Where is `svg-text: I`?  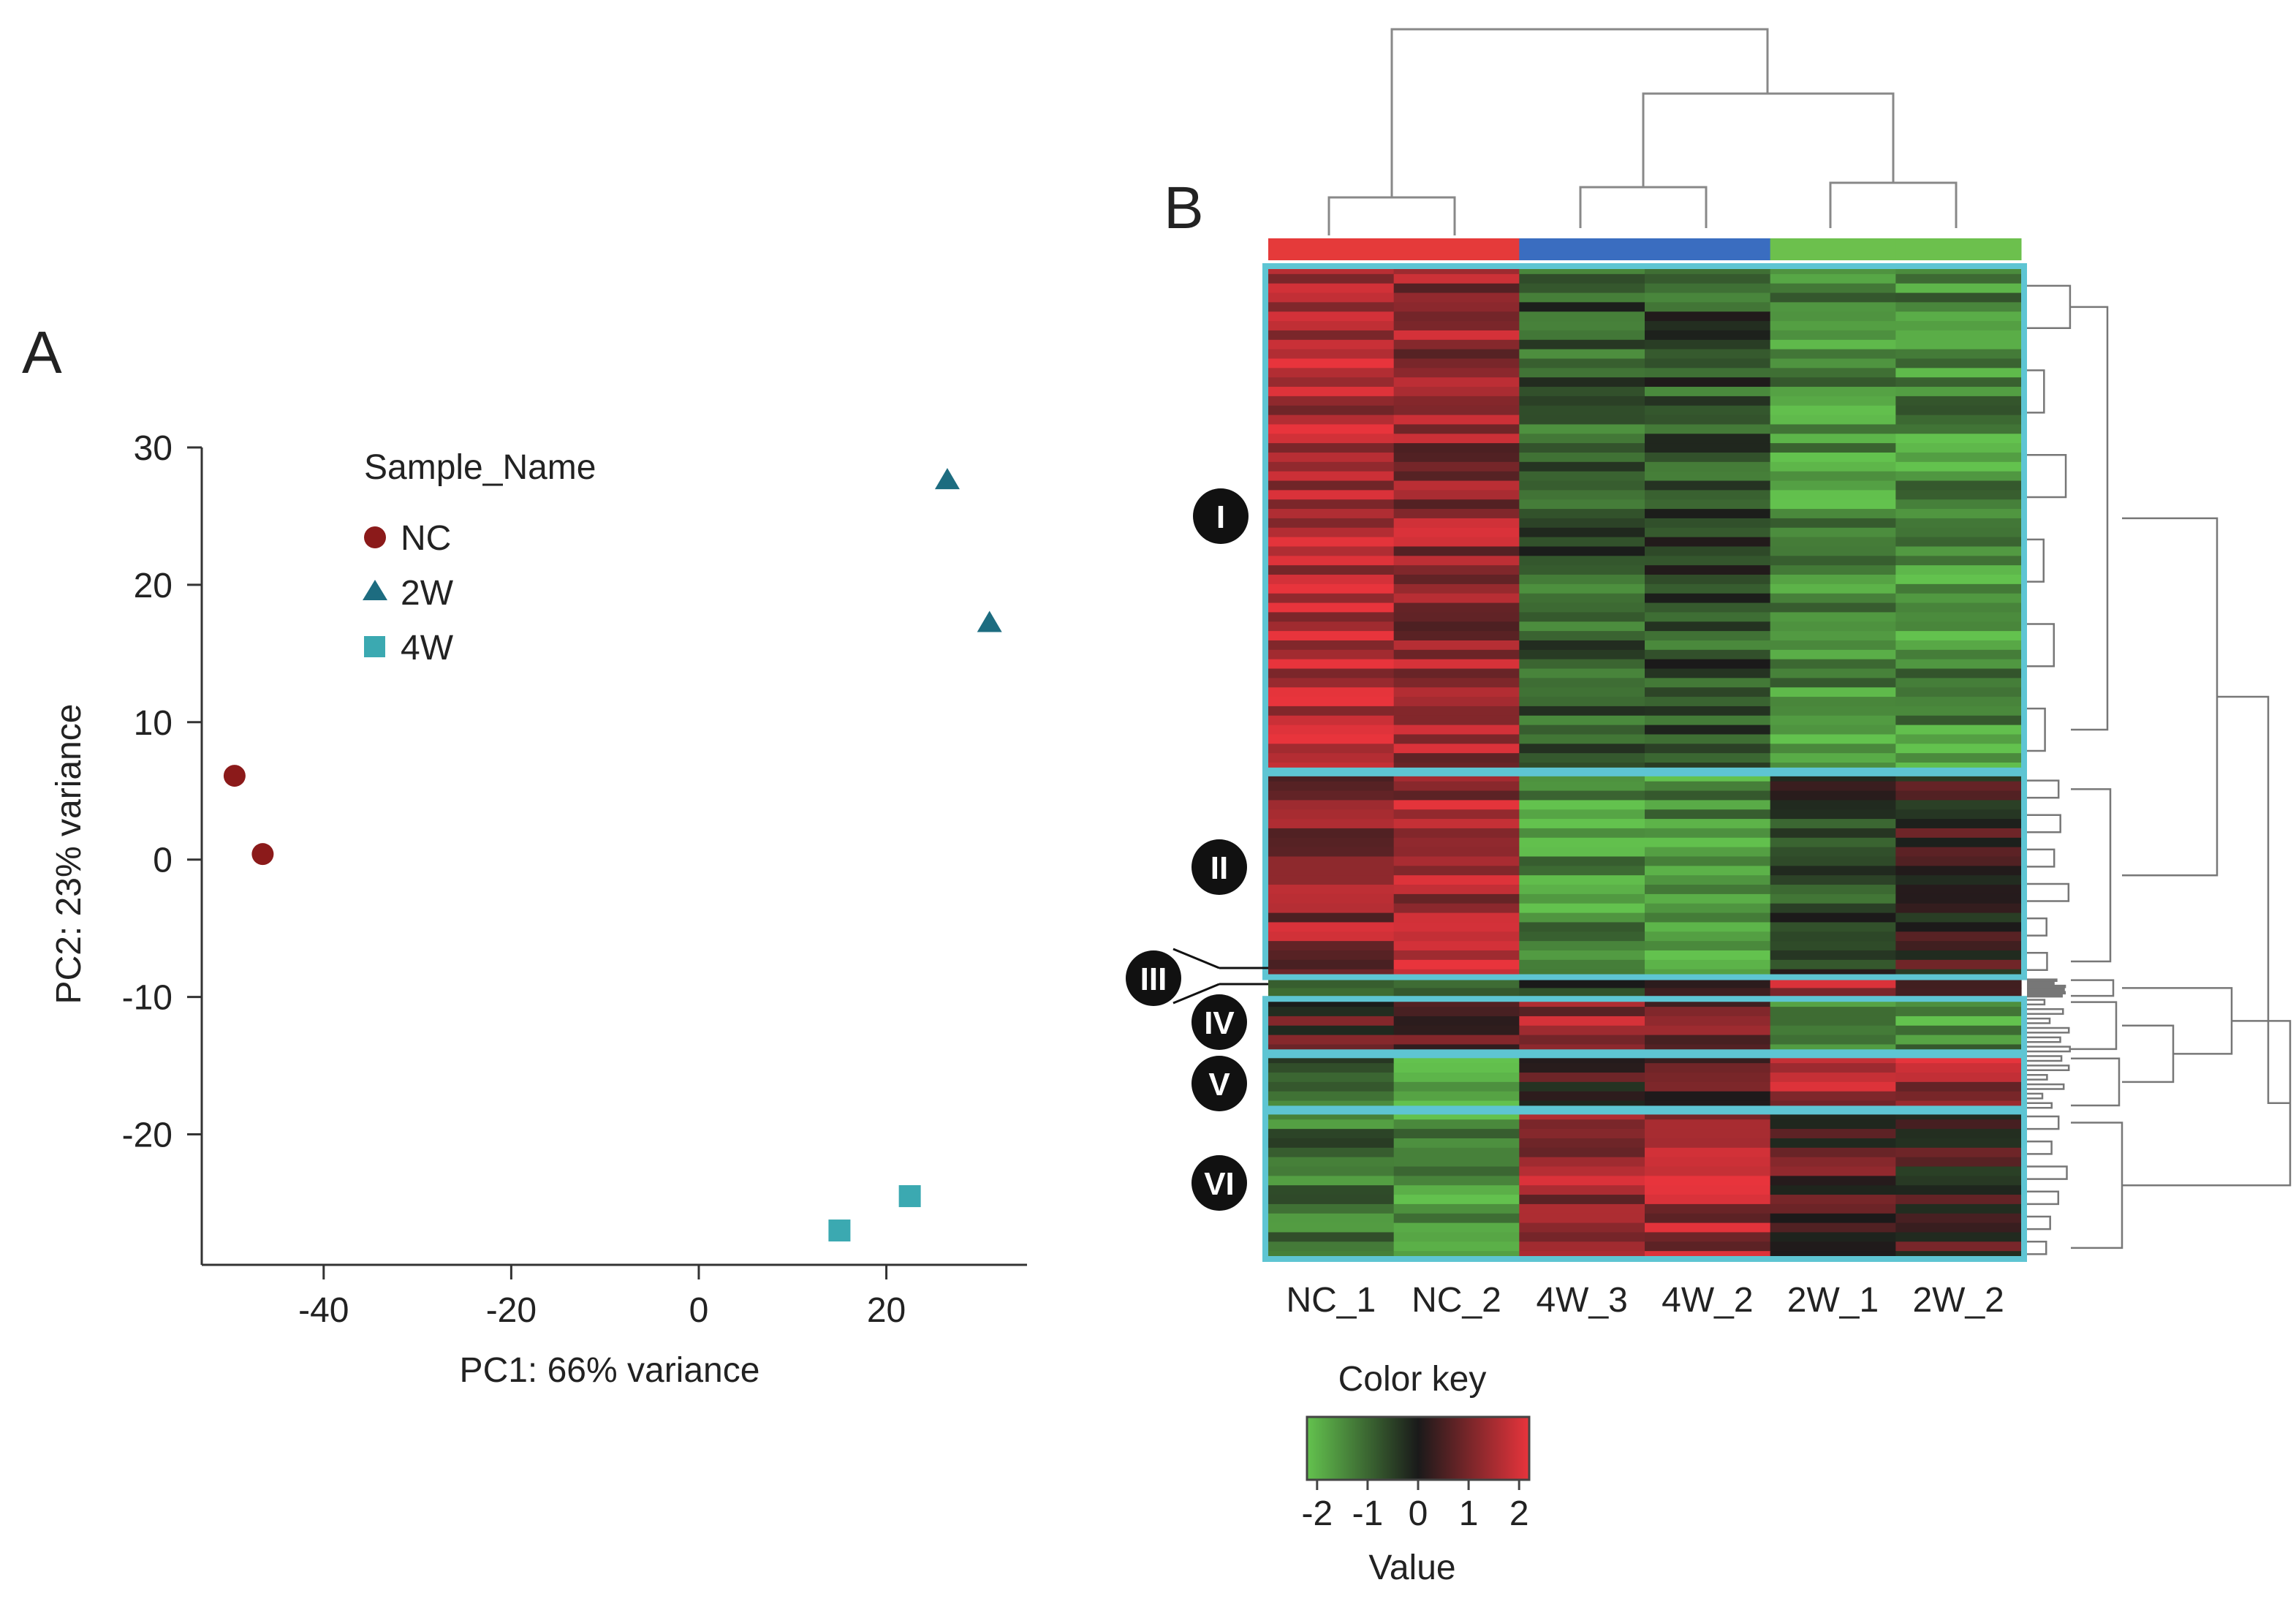 svg-text: I is located at coordinates (1220, 517).